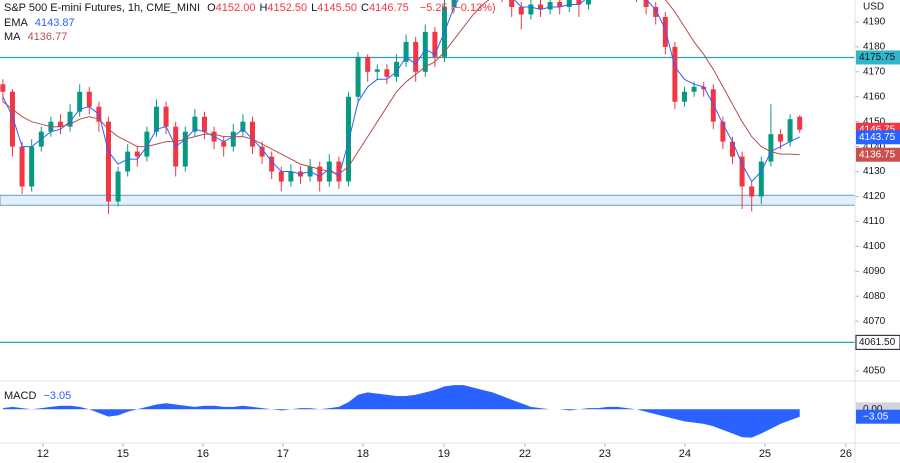 The height and width of the screenshot is (463, 900). Describe the element at coordinates (43, 454) in the screenshot. I see `x-tick-label: 12` at that location.